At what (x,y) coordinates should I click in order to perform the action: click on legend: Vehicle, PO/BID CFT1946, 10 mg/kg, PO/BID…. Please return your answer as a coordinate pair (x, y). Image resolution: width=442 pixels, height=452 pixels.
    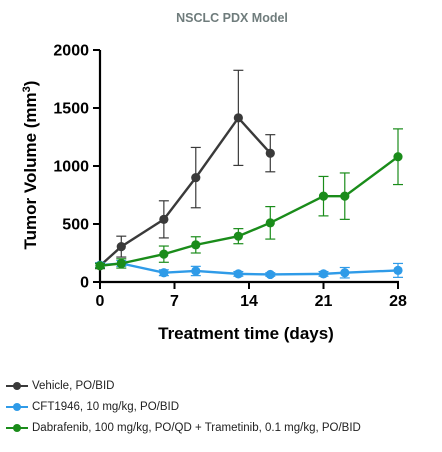
    Looking at the image, I should click on (183, 406).